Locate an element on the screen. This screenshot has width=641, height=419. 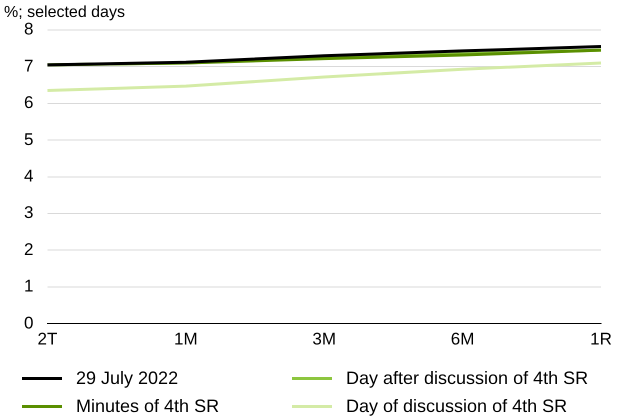
legend-label: 29 July 2022 is located at coordinates (127, 378).